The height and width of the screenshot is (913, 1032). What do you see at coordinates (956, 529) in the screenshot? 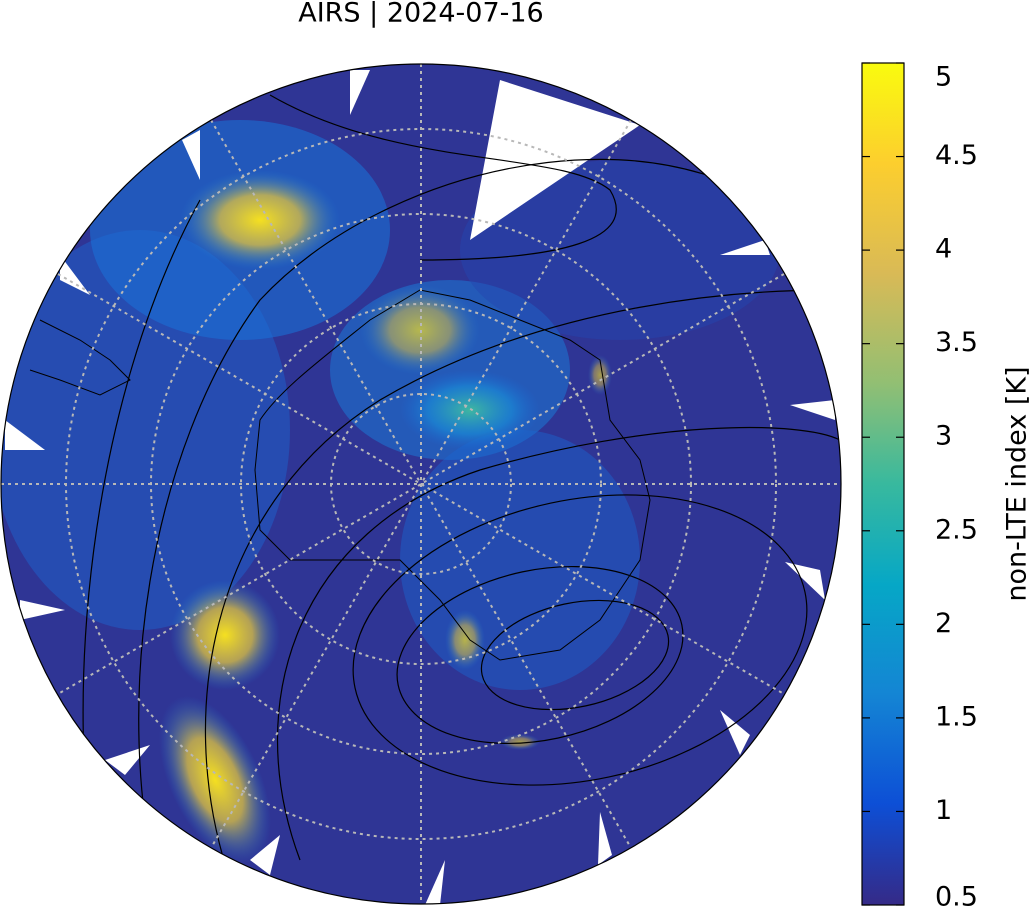
I see `tick-label: 2.5` at bounding box center [956, 529].